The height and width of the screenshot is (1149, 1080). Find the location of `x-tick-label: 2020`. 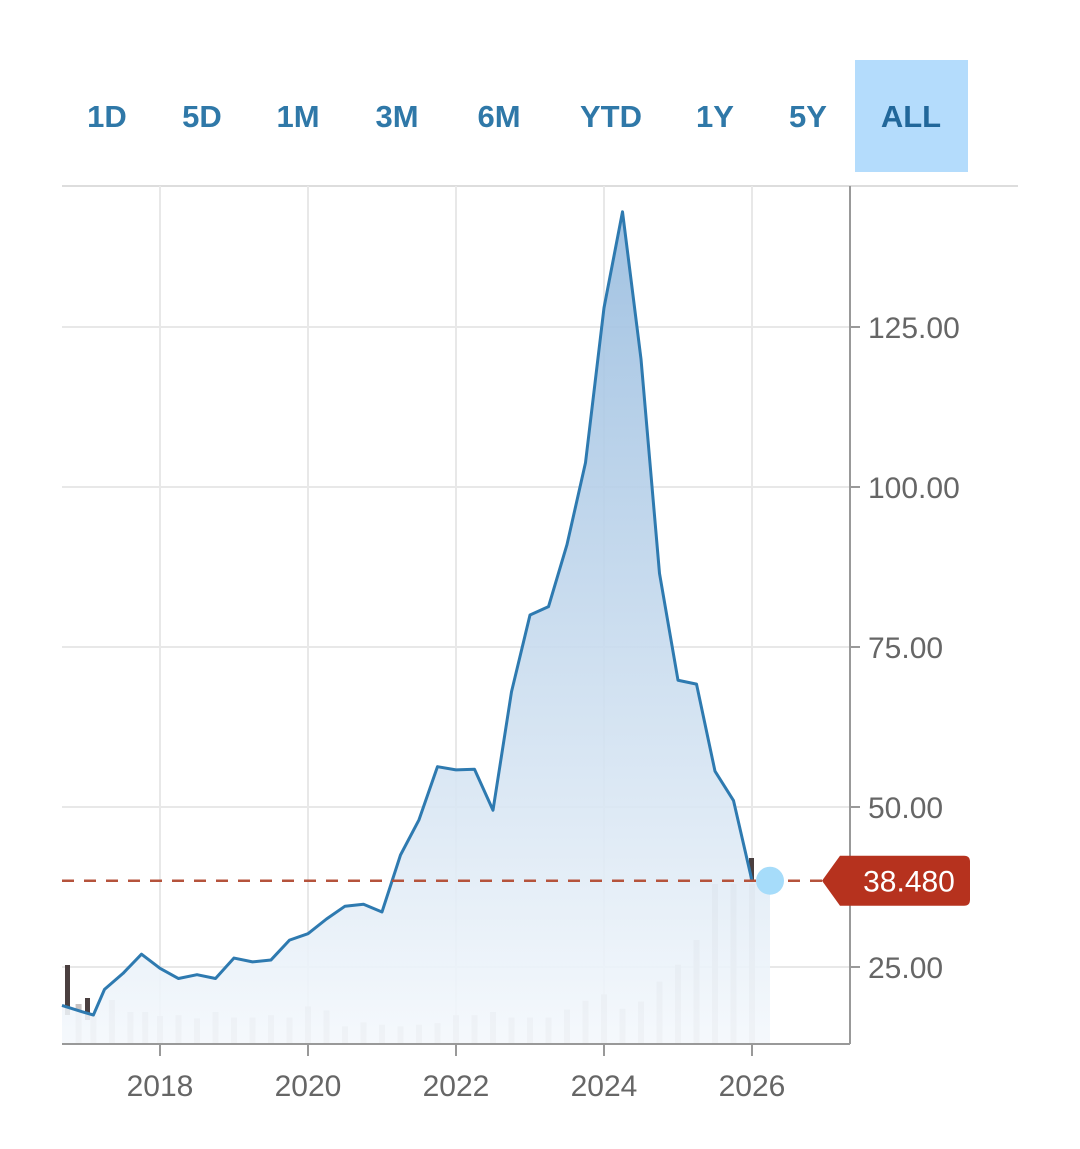

x-tick-label: 2020 is located at coordinates (308, 1086).